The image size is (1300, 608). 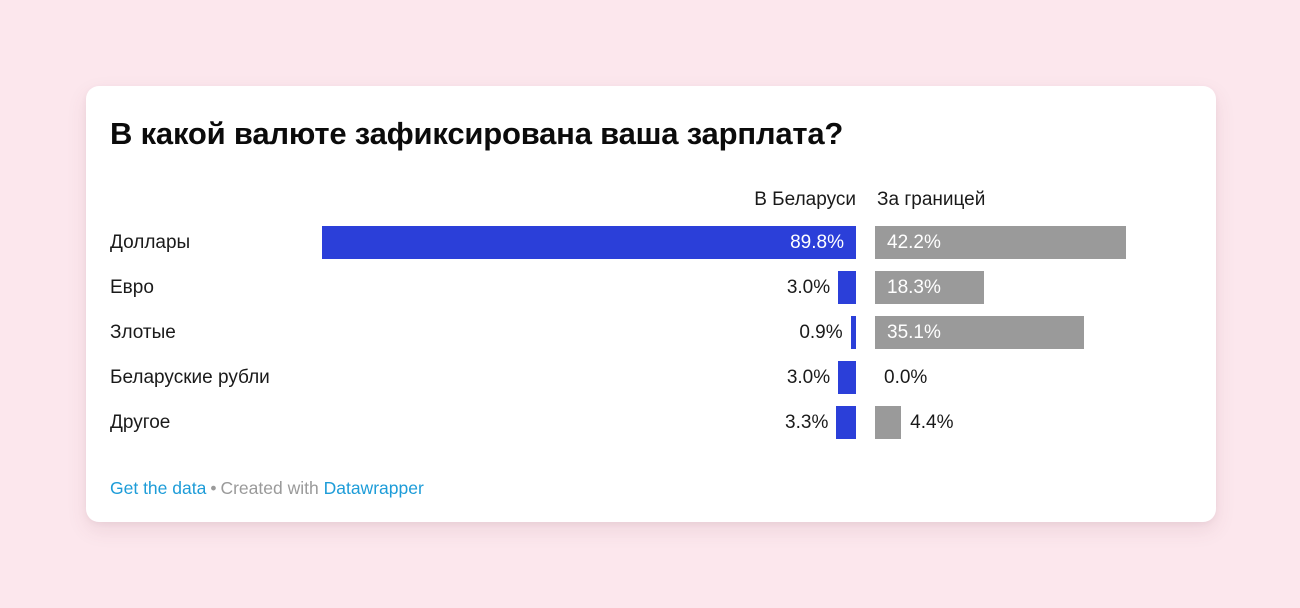 I want to click on category-label: Другое, so click(x=140, y=422).